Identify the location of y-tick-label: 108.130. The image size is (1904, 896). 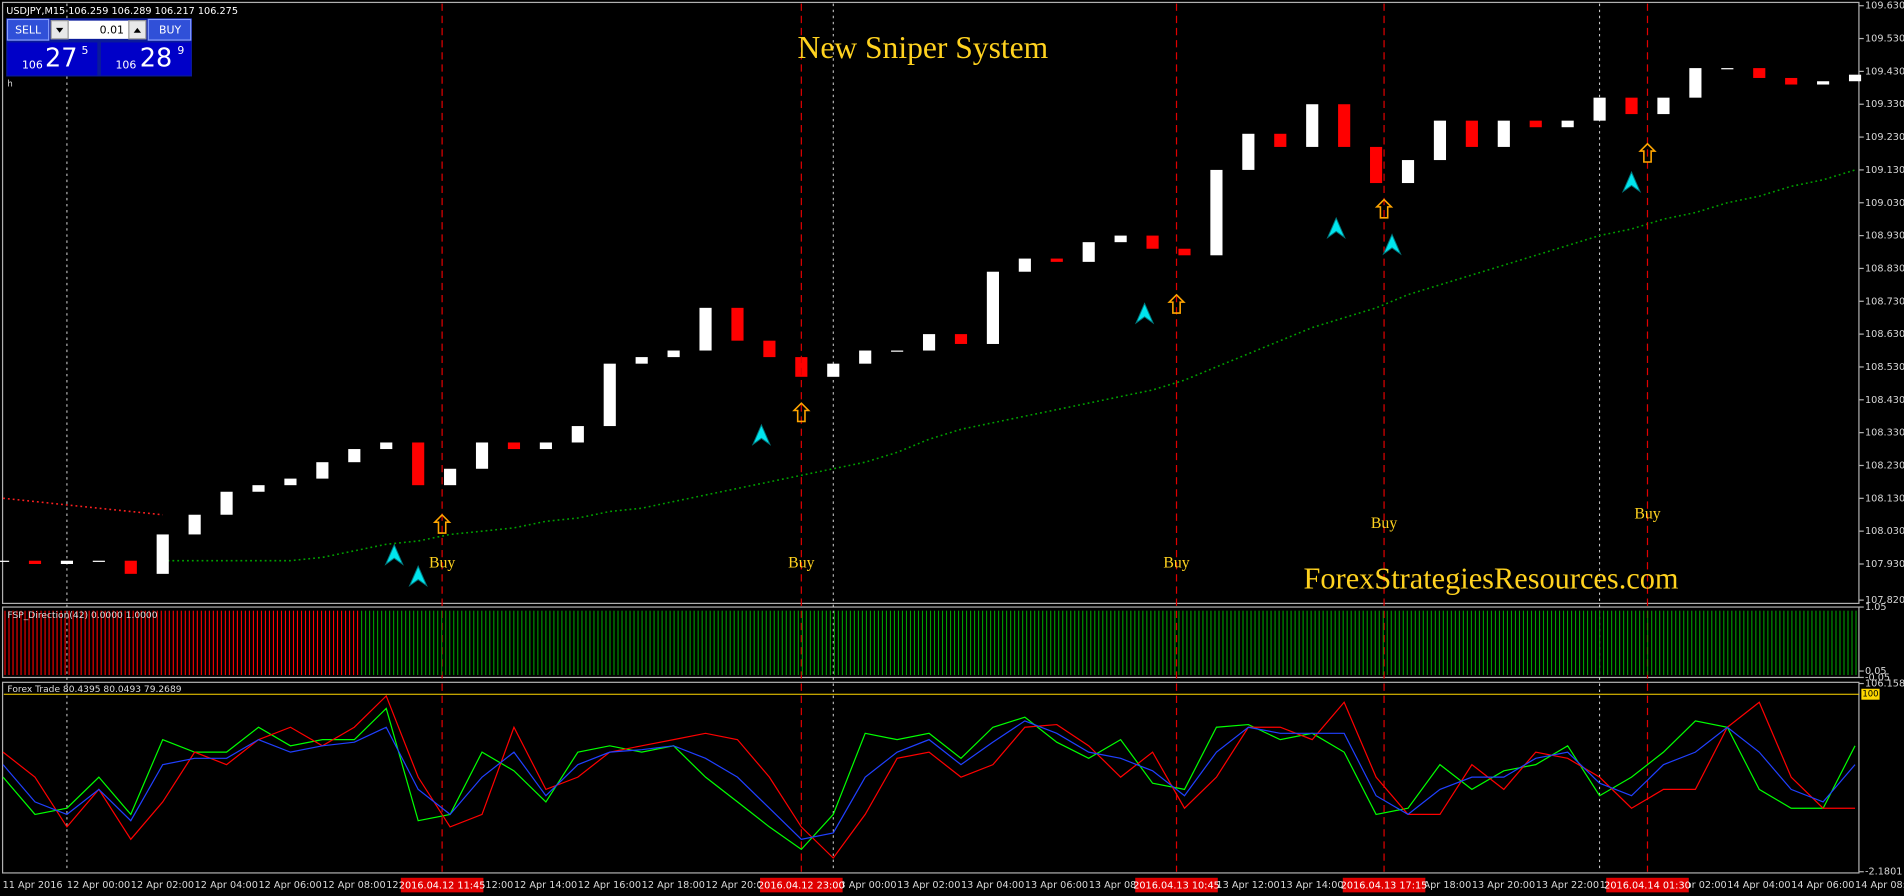
(1884, 498).